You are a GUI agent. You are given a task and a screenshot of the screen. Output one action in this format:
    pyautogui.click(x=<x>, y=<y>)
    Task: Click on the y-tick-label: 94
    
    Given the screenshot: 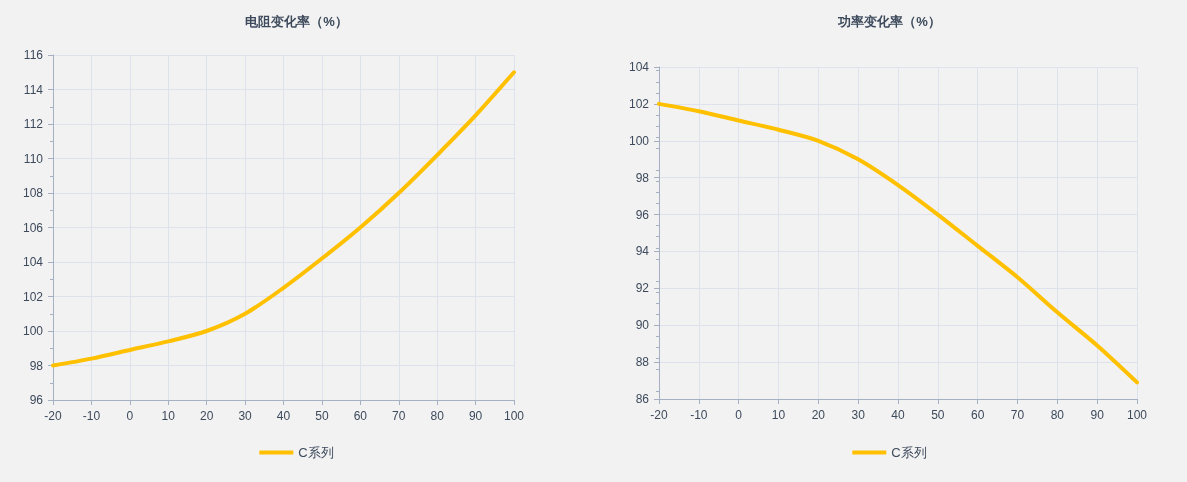 What is the action you would take?
    pyautogui.click(x=642, y=251)
    